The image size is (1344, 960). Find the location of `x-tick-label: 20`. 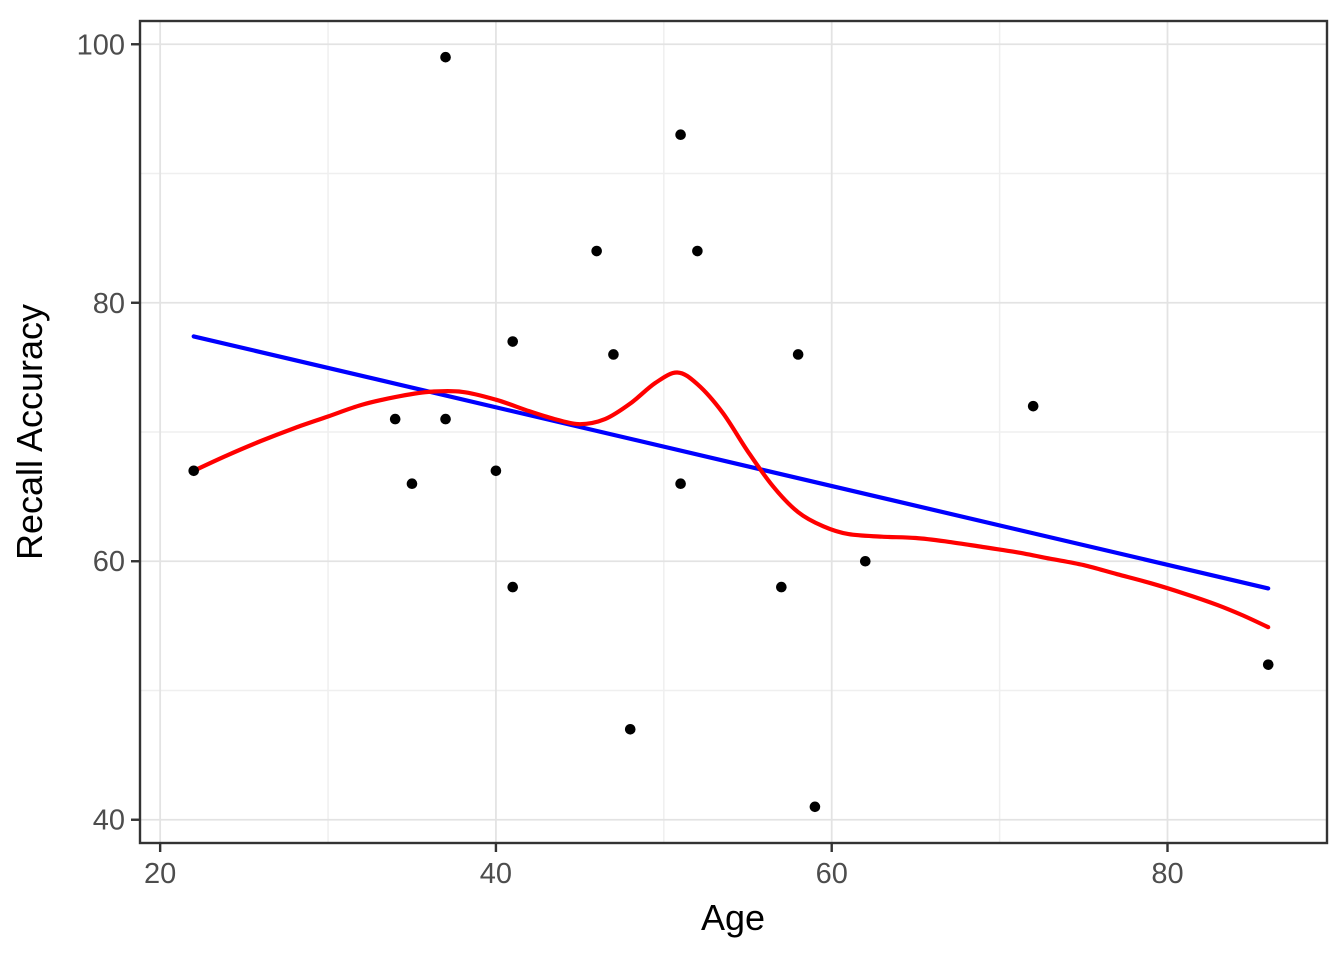

x-tick-label: 20 is located at coordinates (160, 874).